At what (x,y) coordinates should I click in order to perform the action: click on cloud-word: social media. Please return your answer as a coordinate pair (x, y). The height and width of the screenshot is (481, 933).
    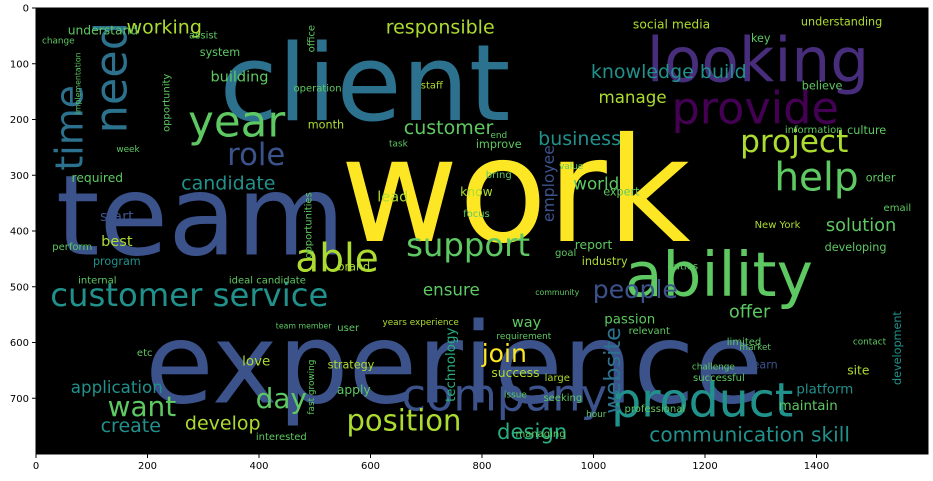
    Looking at the image, I should click on (671, 25).